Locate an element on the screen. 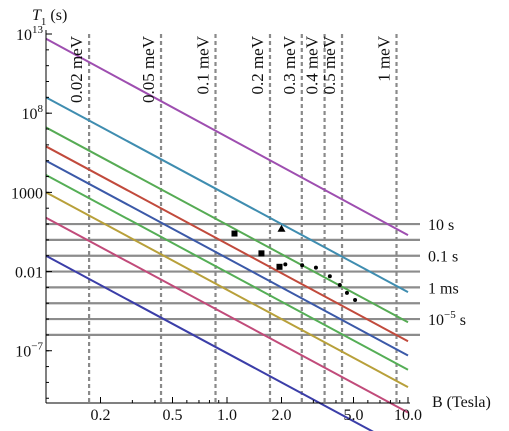 This screenshot has width=509, height=431. y-tick-exponent: −7 is located at coordinates (37, 347).